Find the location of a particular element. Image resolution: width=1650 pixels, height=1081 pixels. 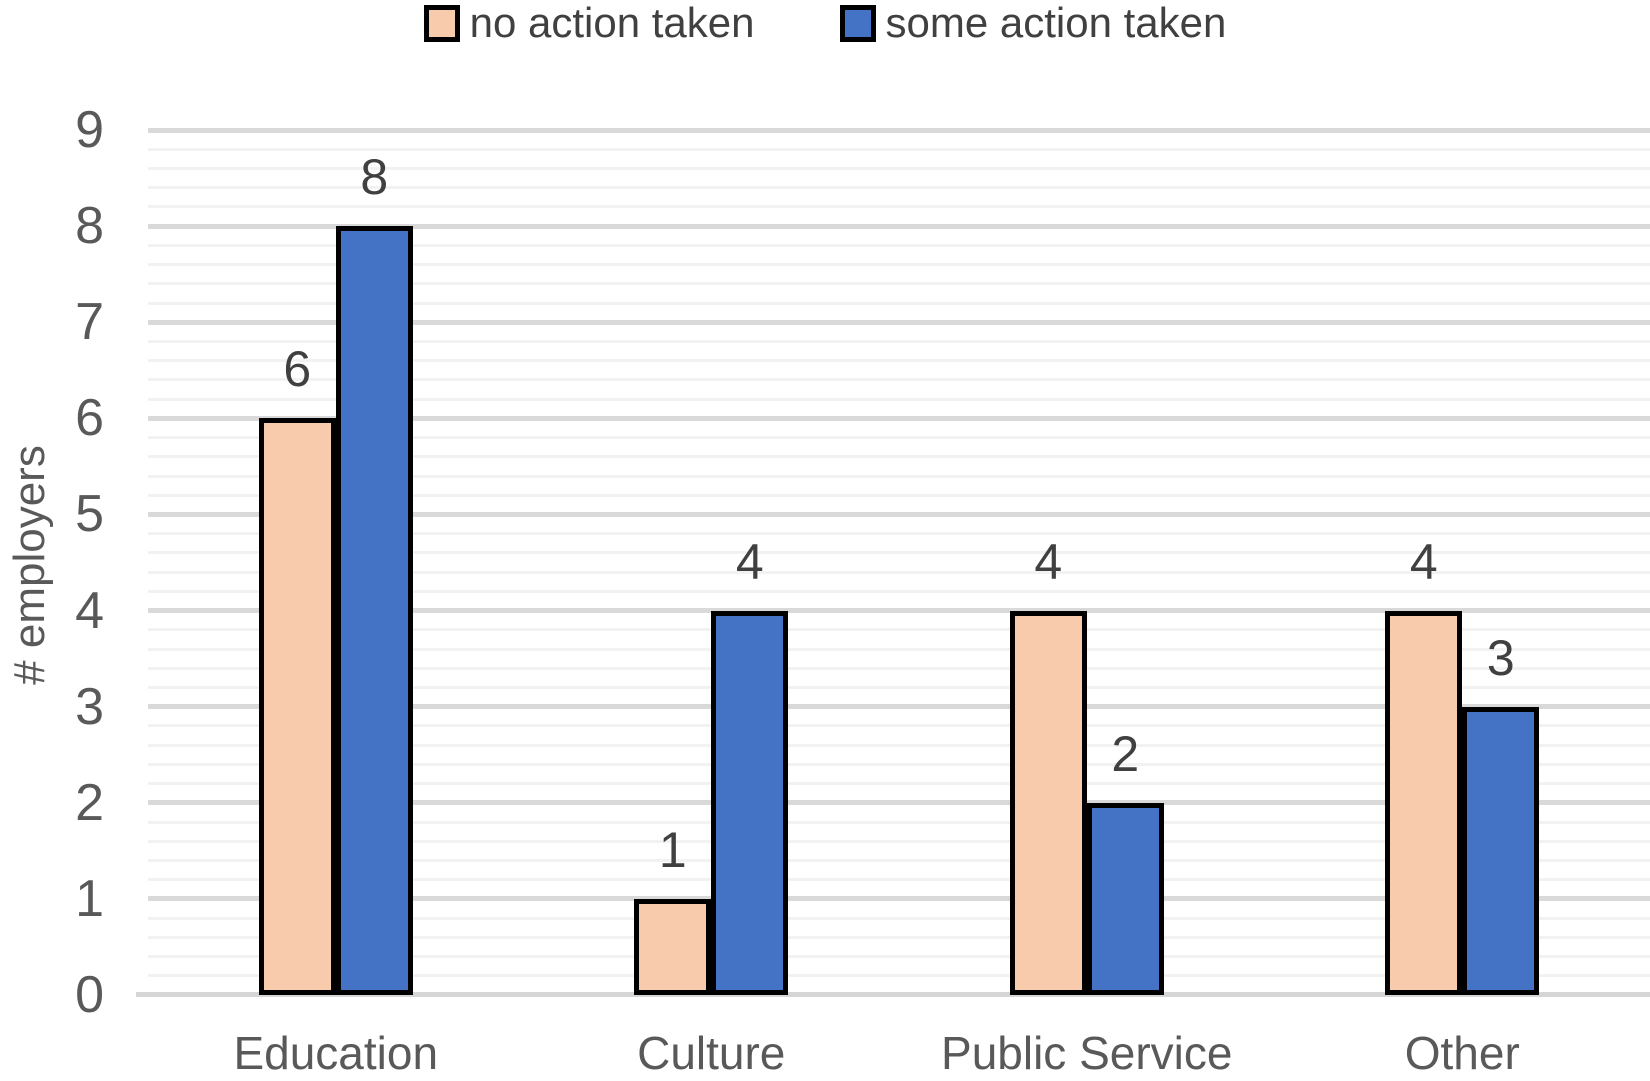

x-category-label: Culture is located at coordinates (711, 1053).